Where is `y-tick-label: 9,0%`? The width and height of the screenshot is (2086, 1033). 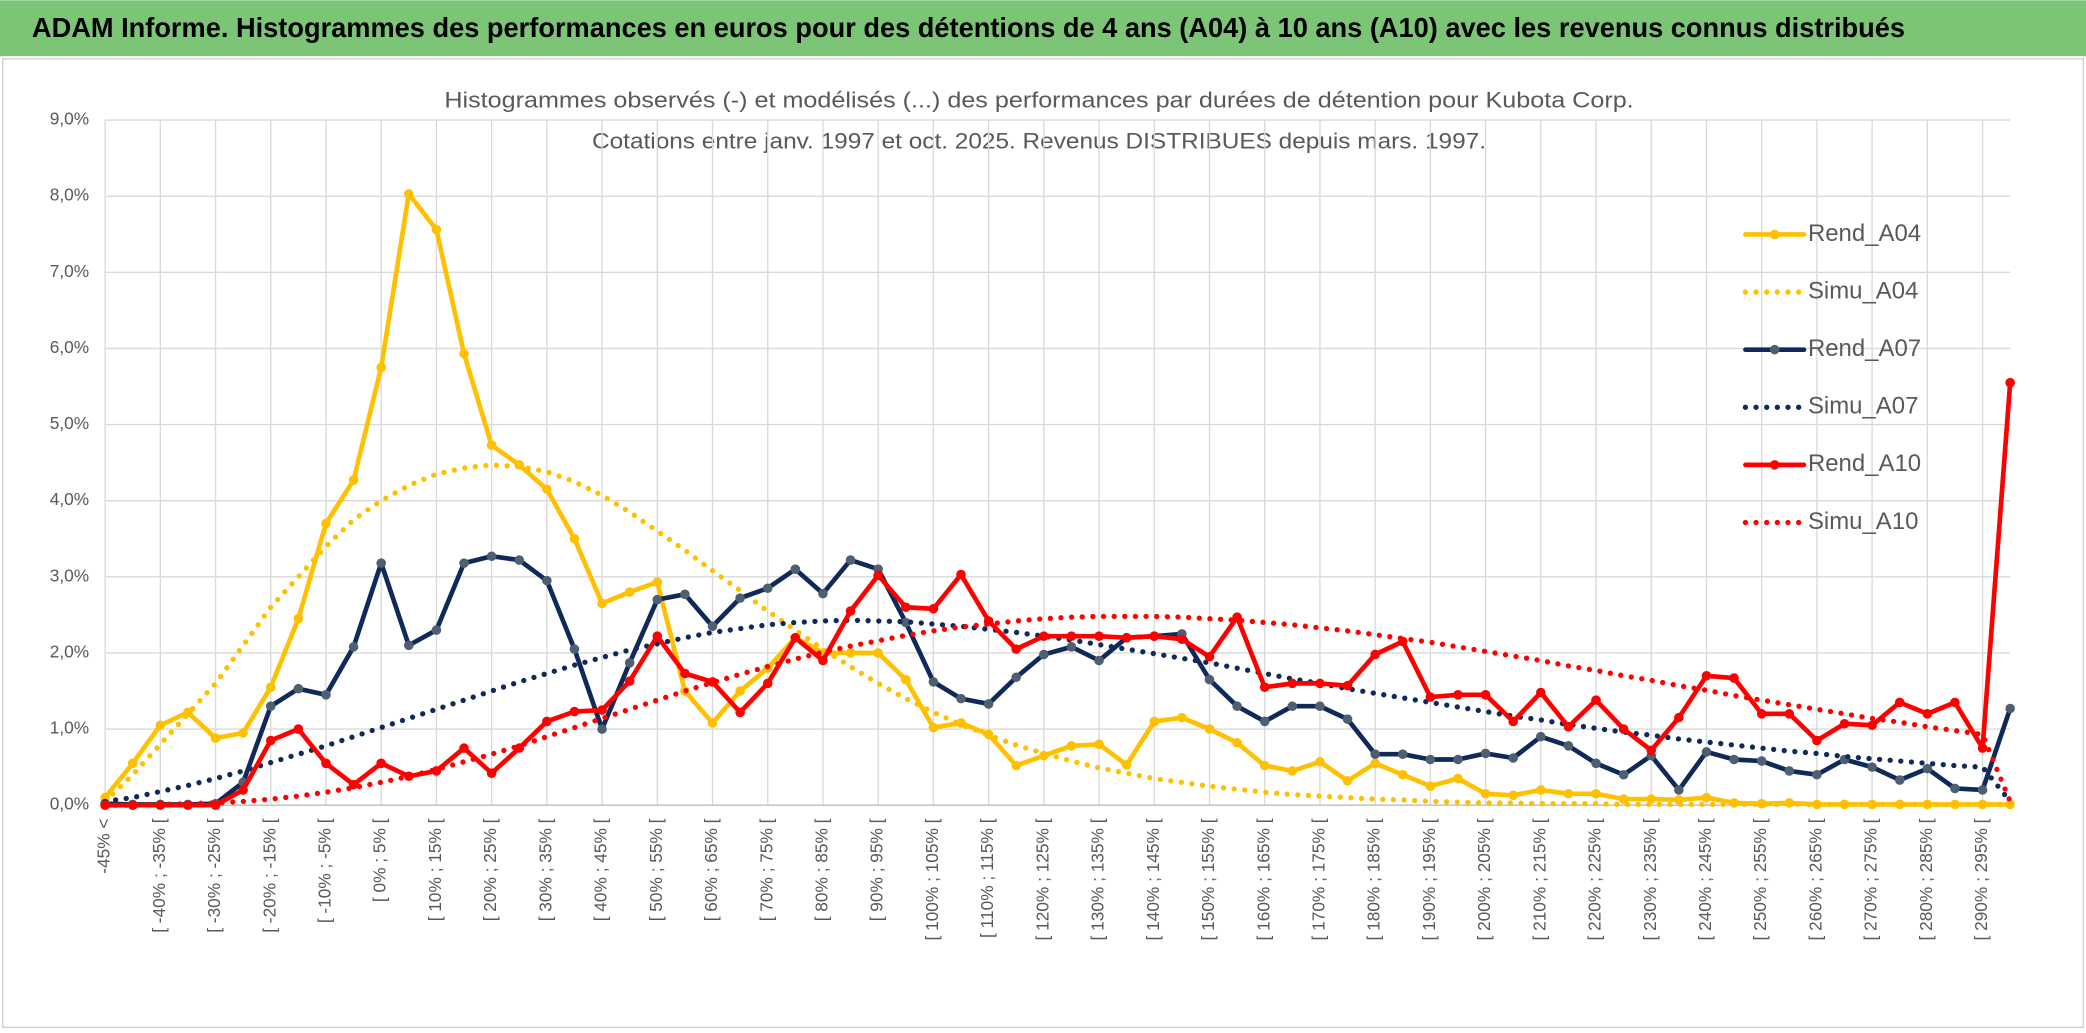 y-tick-label: 9,0% is located at coordinates (69, 119).